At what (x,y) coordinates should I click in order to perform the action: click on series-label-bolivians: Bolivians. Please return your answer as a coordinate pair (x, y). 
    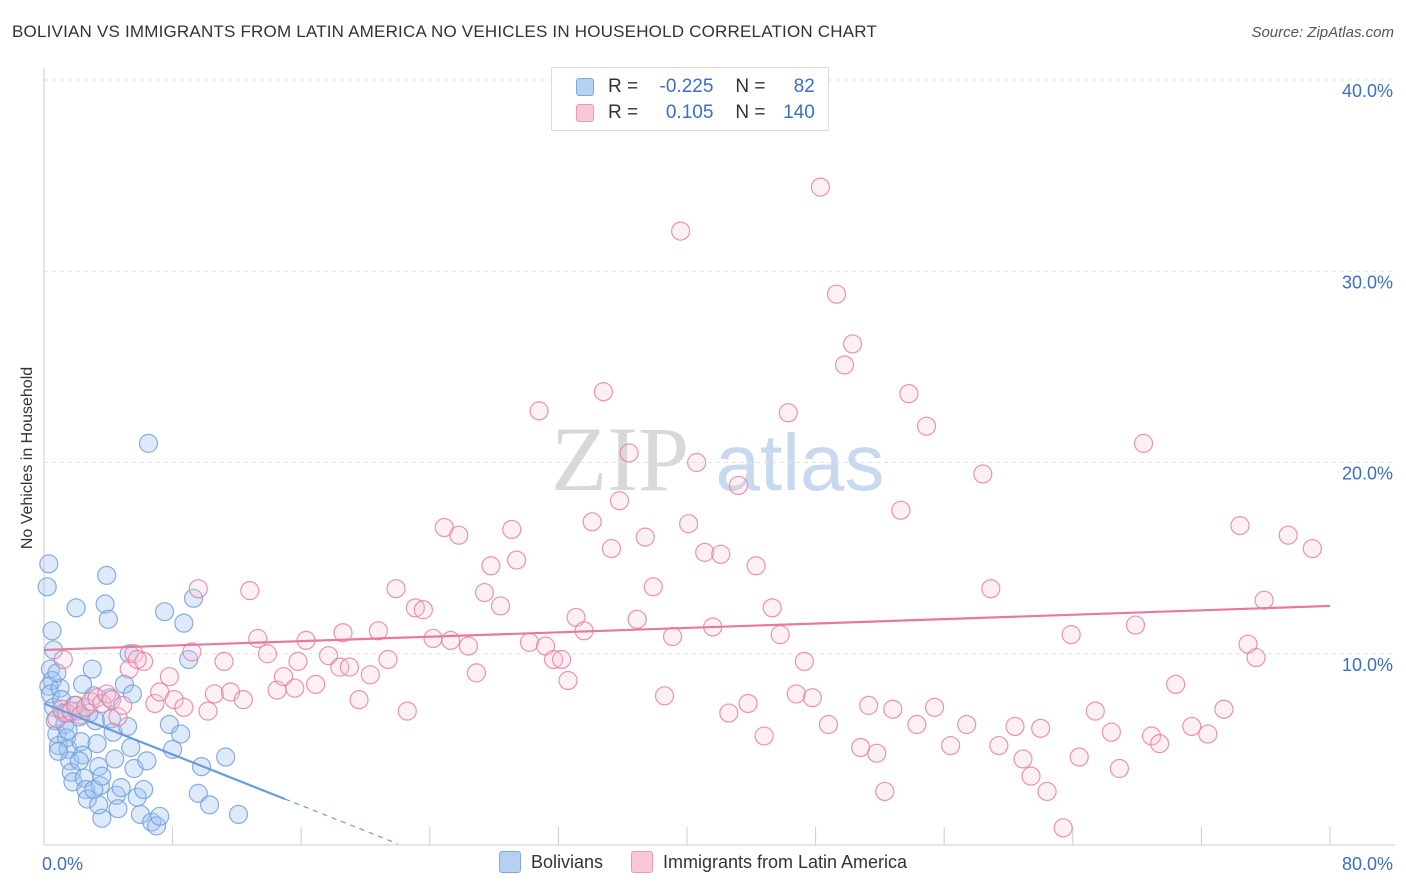
    Looking at the image, I should click on (566, 861).